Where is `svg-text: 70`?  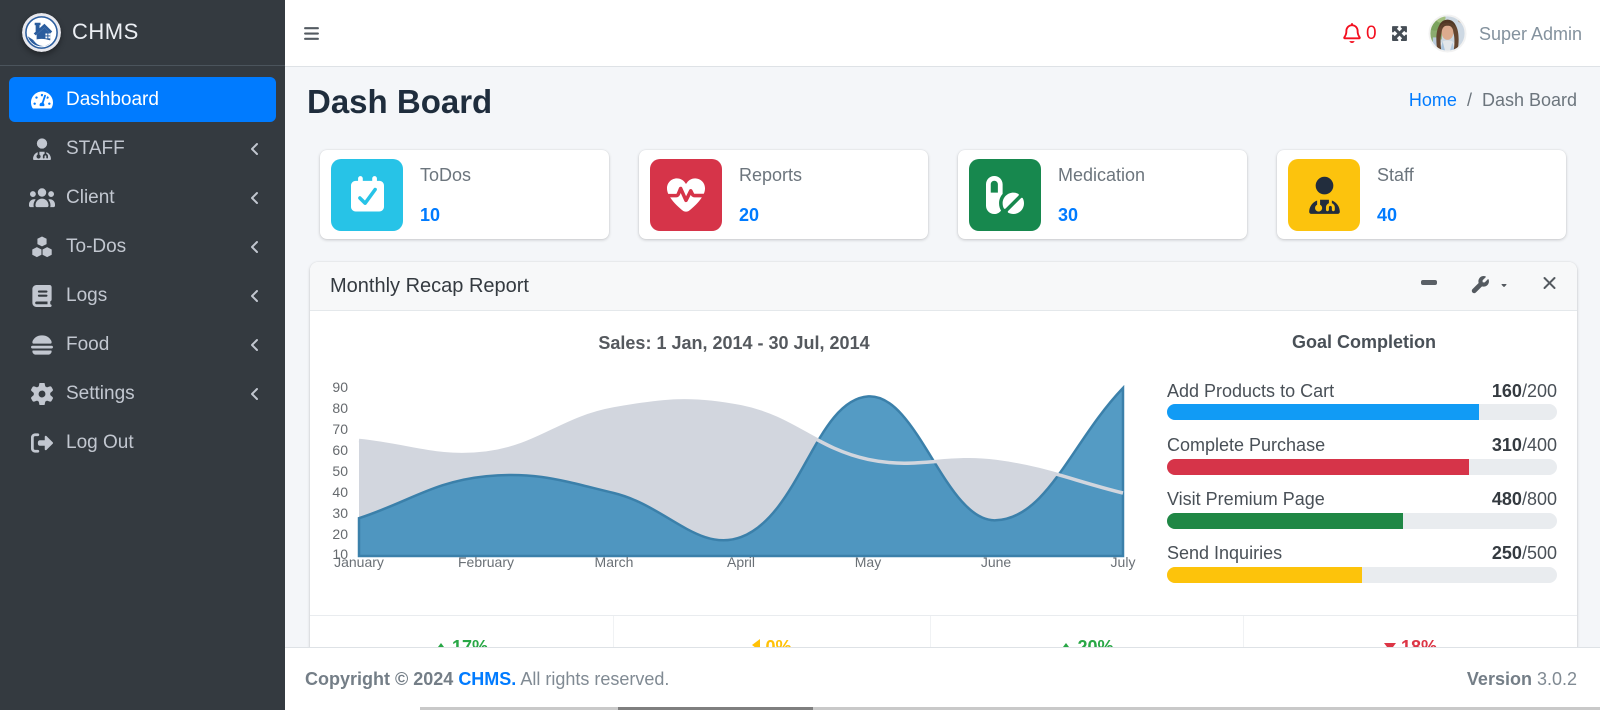
svg-text: 70 is located at coordinates (340, 429).